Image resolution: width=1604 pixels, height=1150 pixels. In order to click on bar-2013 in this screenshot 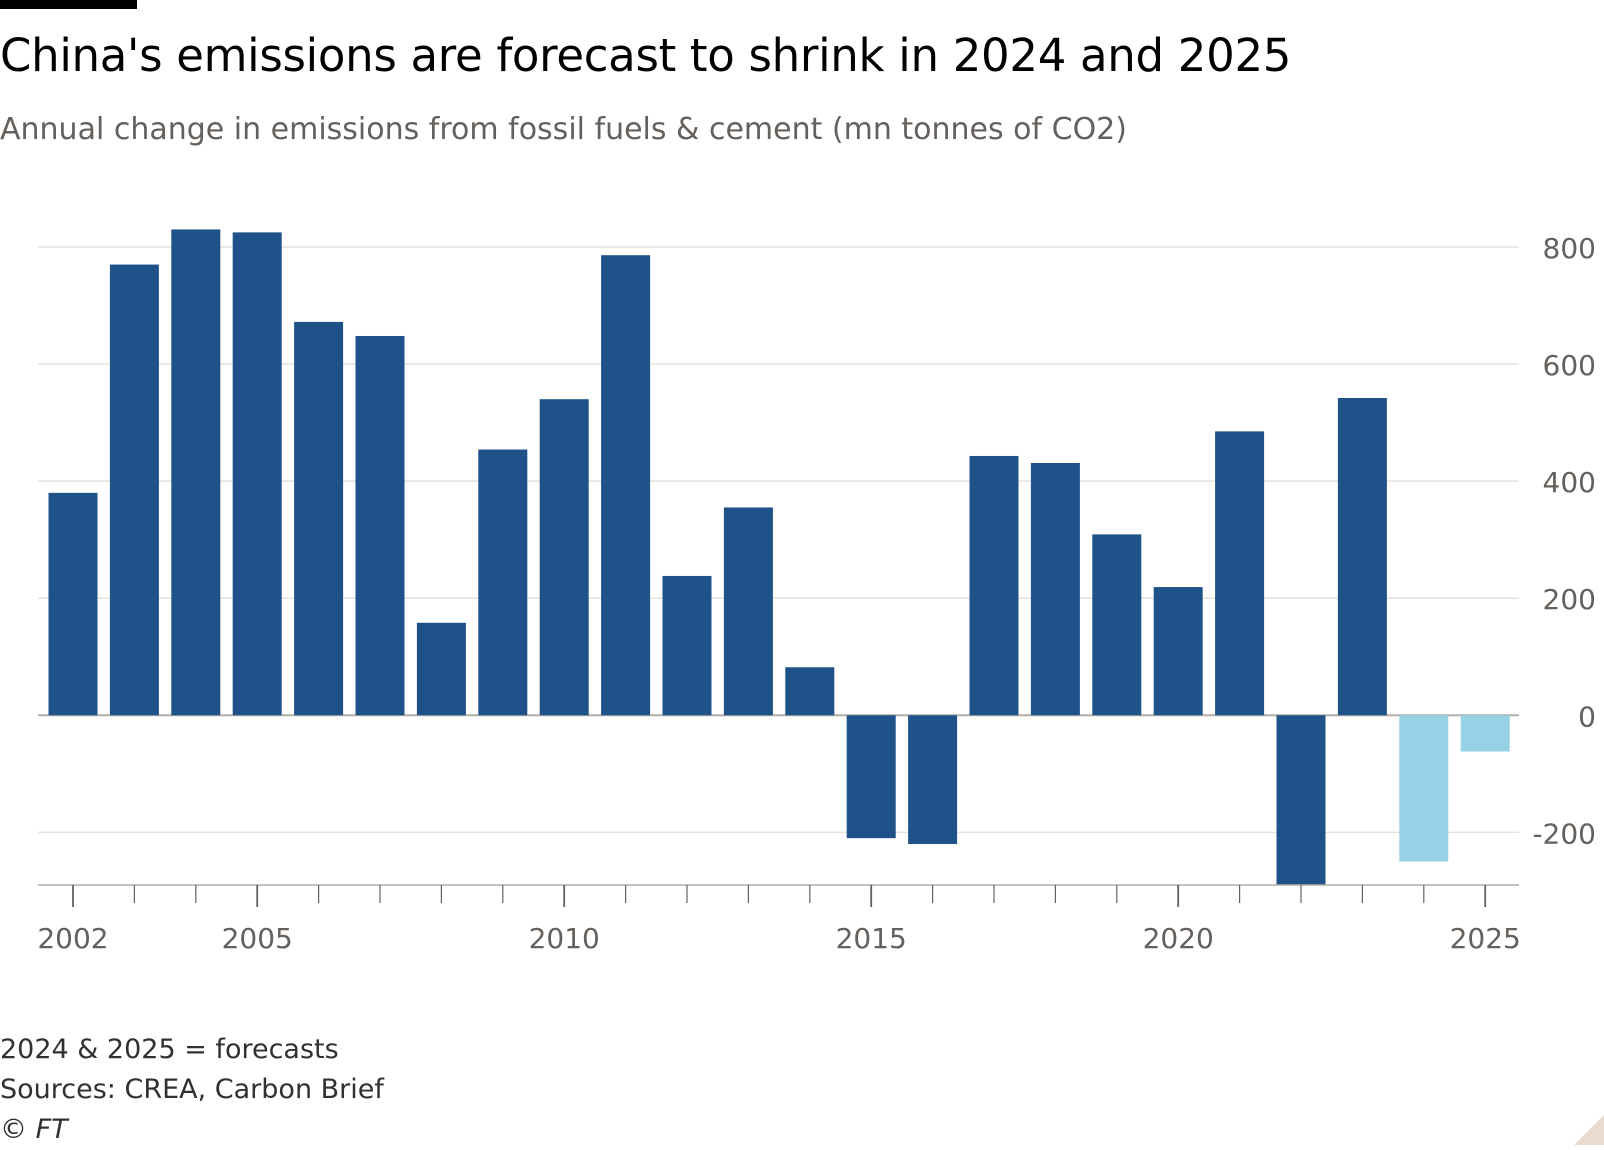, I will do `click(748, 611)`.